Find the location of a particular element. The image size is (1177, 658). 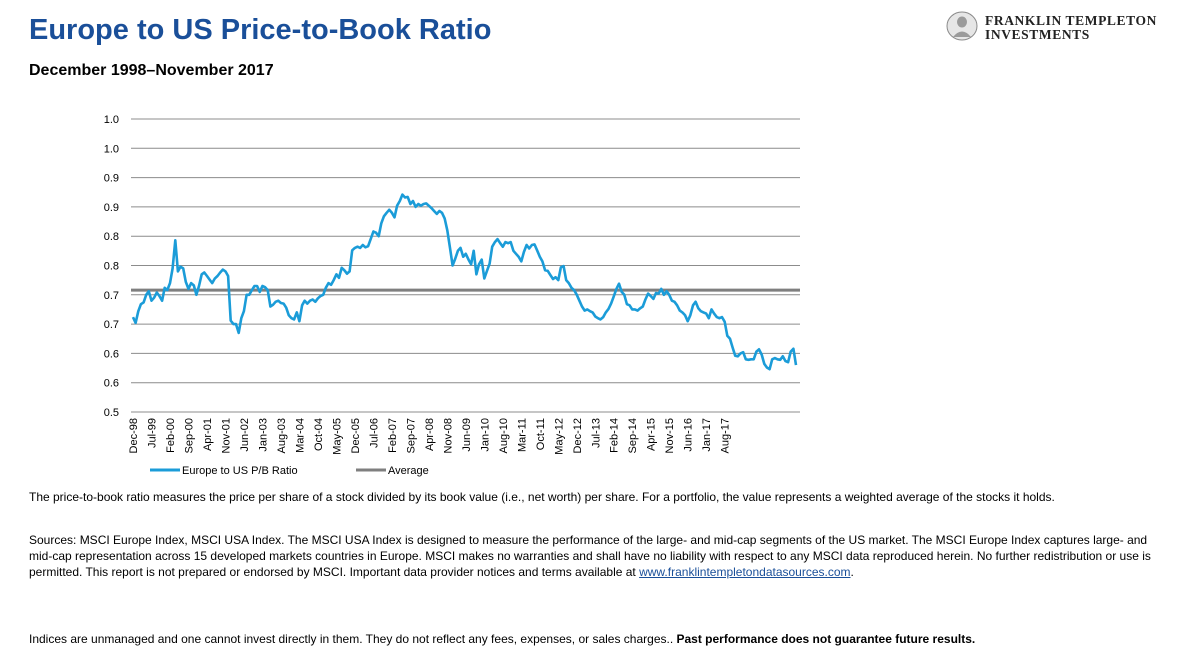

x-tick-label: Aug-10 is located at coordinates (504, 435).